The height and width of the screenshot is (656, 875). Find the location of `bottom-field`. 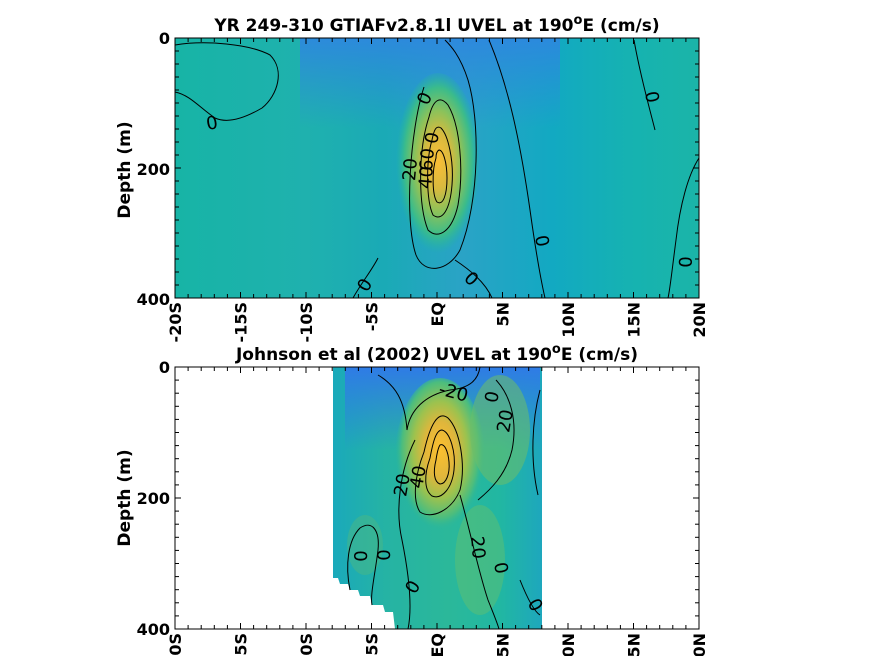

bottom-field is located at coordinates (437, 498).